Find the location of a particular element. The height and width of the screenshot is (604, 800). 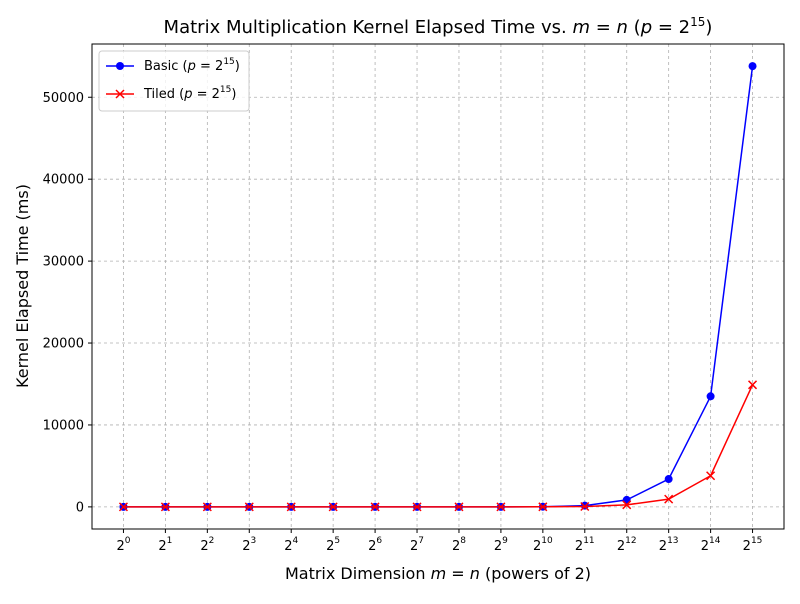

y-tick-label: 40000 is located at coordinates (63, 180).